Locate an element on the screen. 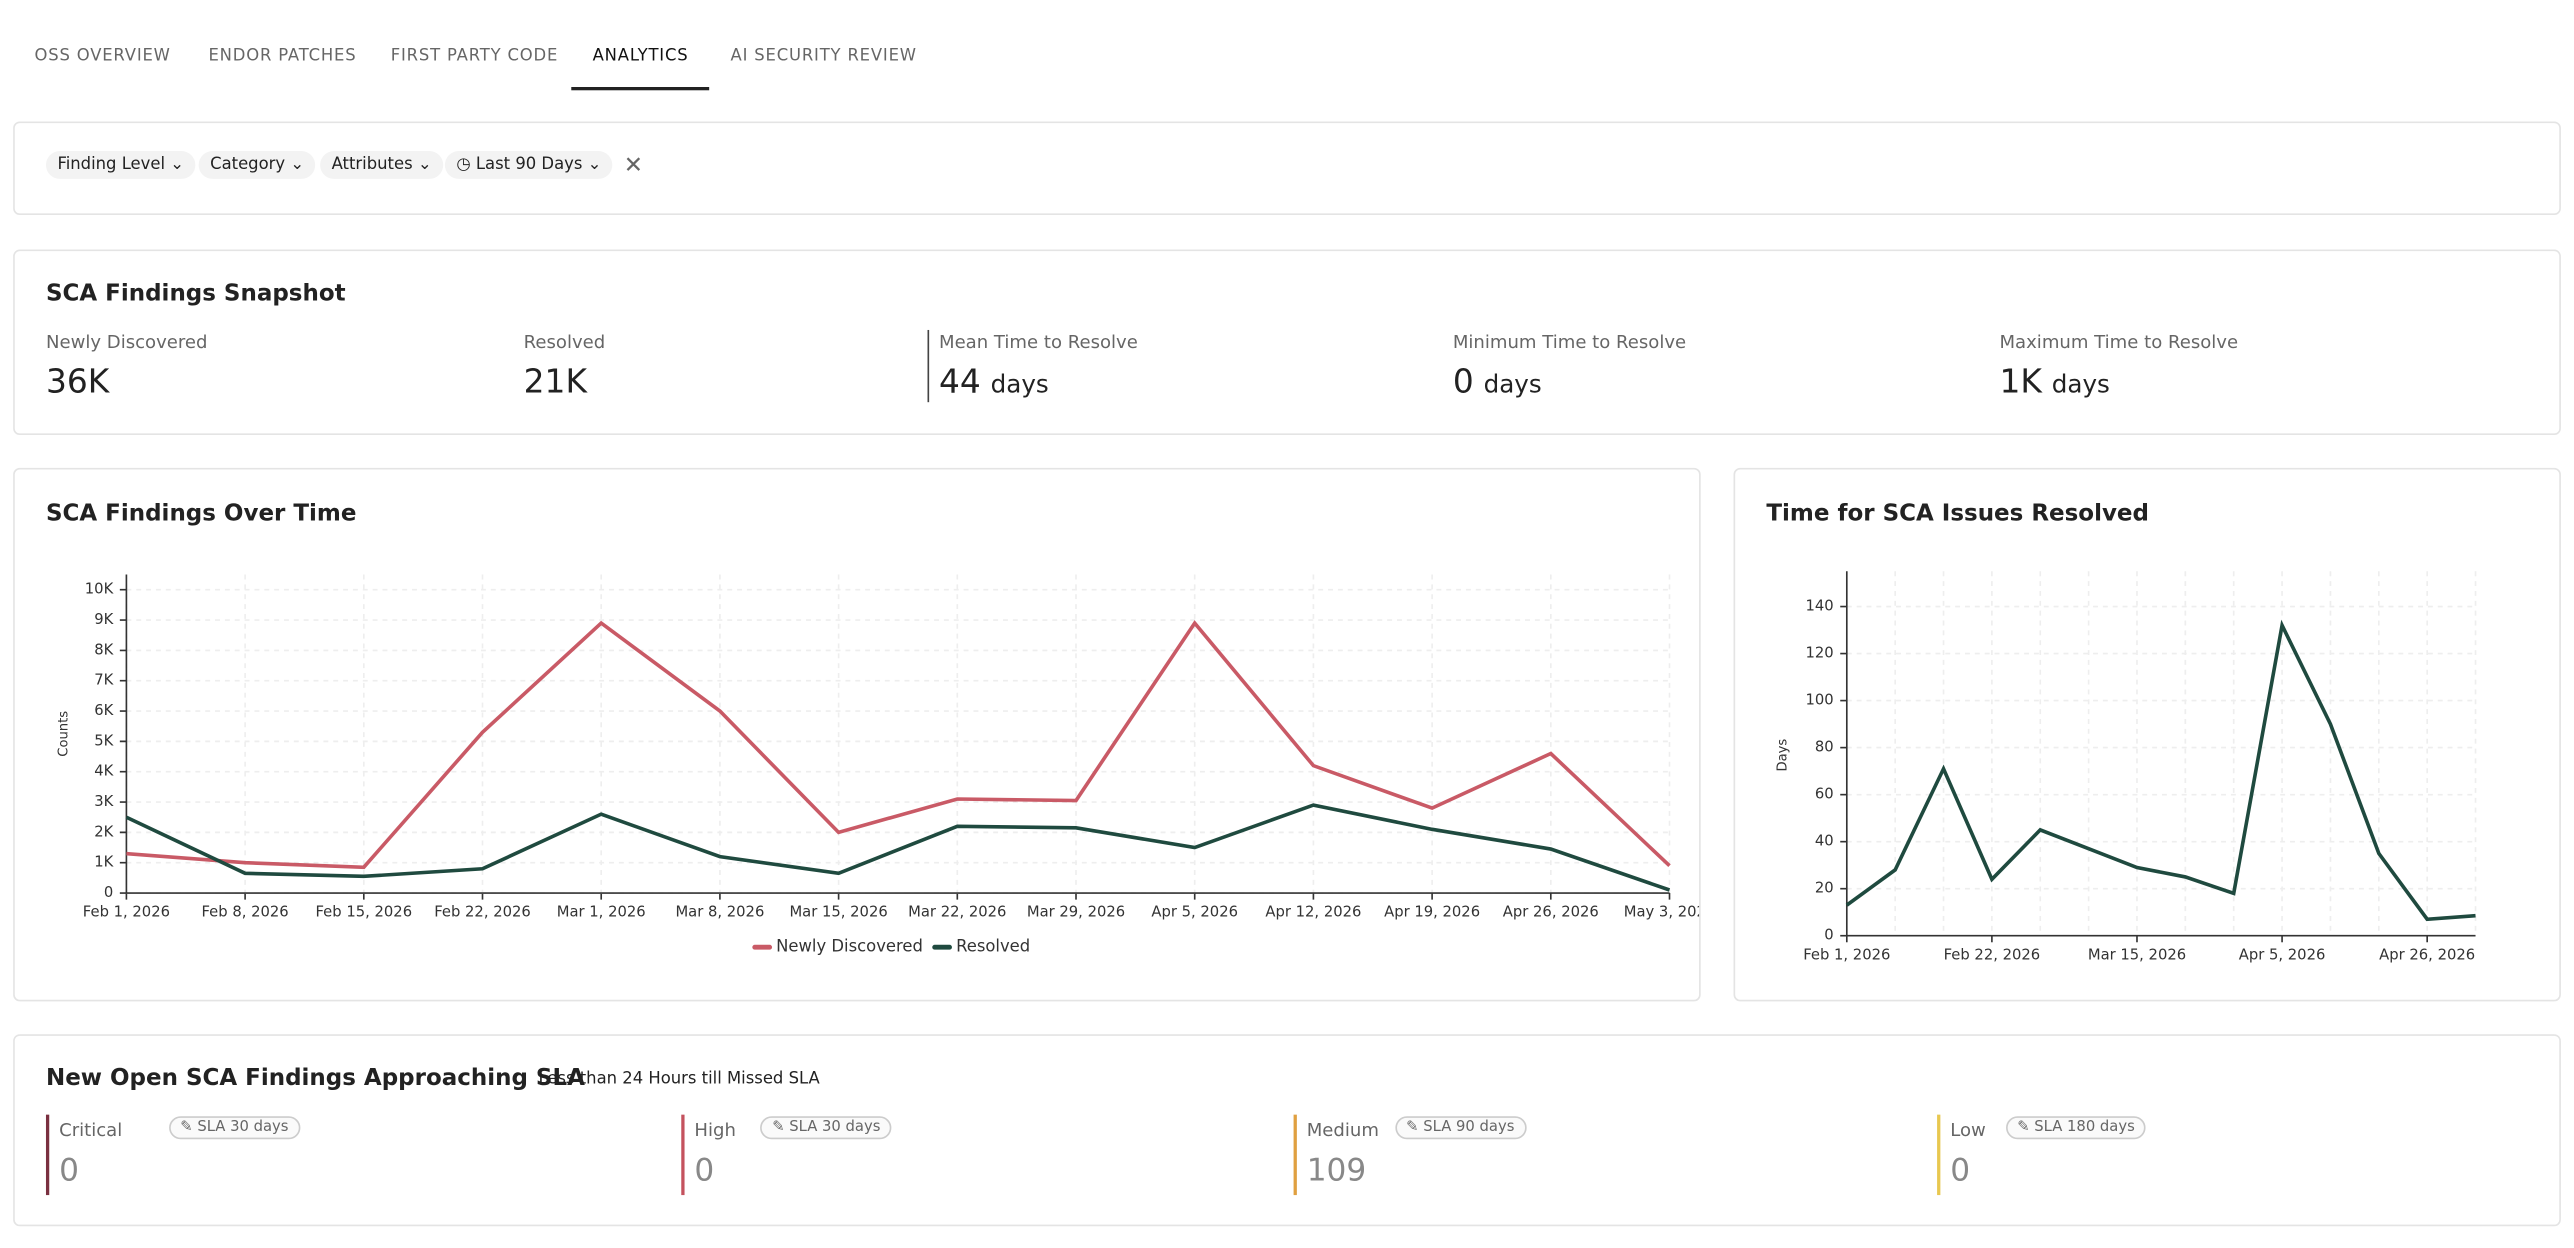 This screenshot has height=1248, width=2574. filter-label: Category is located at coordinates (248, 165).